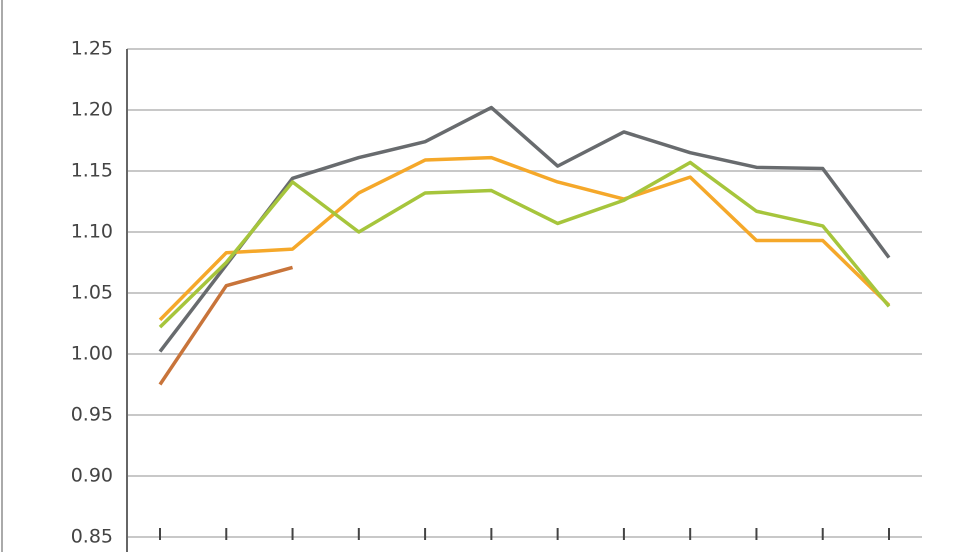 The width and height of the screenshot is (980, 552). What do you see at coordinates (92, 49) in the screenshot?
I see `y-tick-label: 1.25` at bounding box center [92, 49].